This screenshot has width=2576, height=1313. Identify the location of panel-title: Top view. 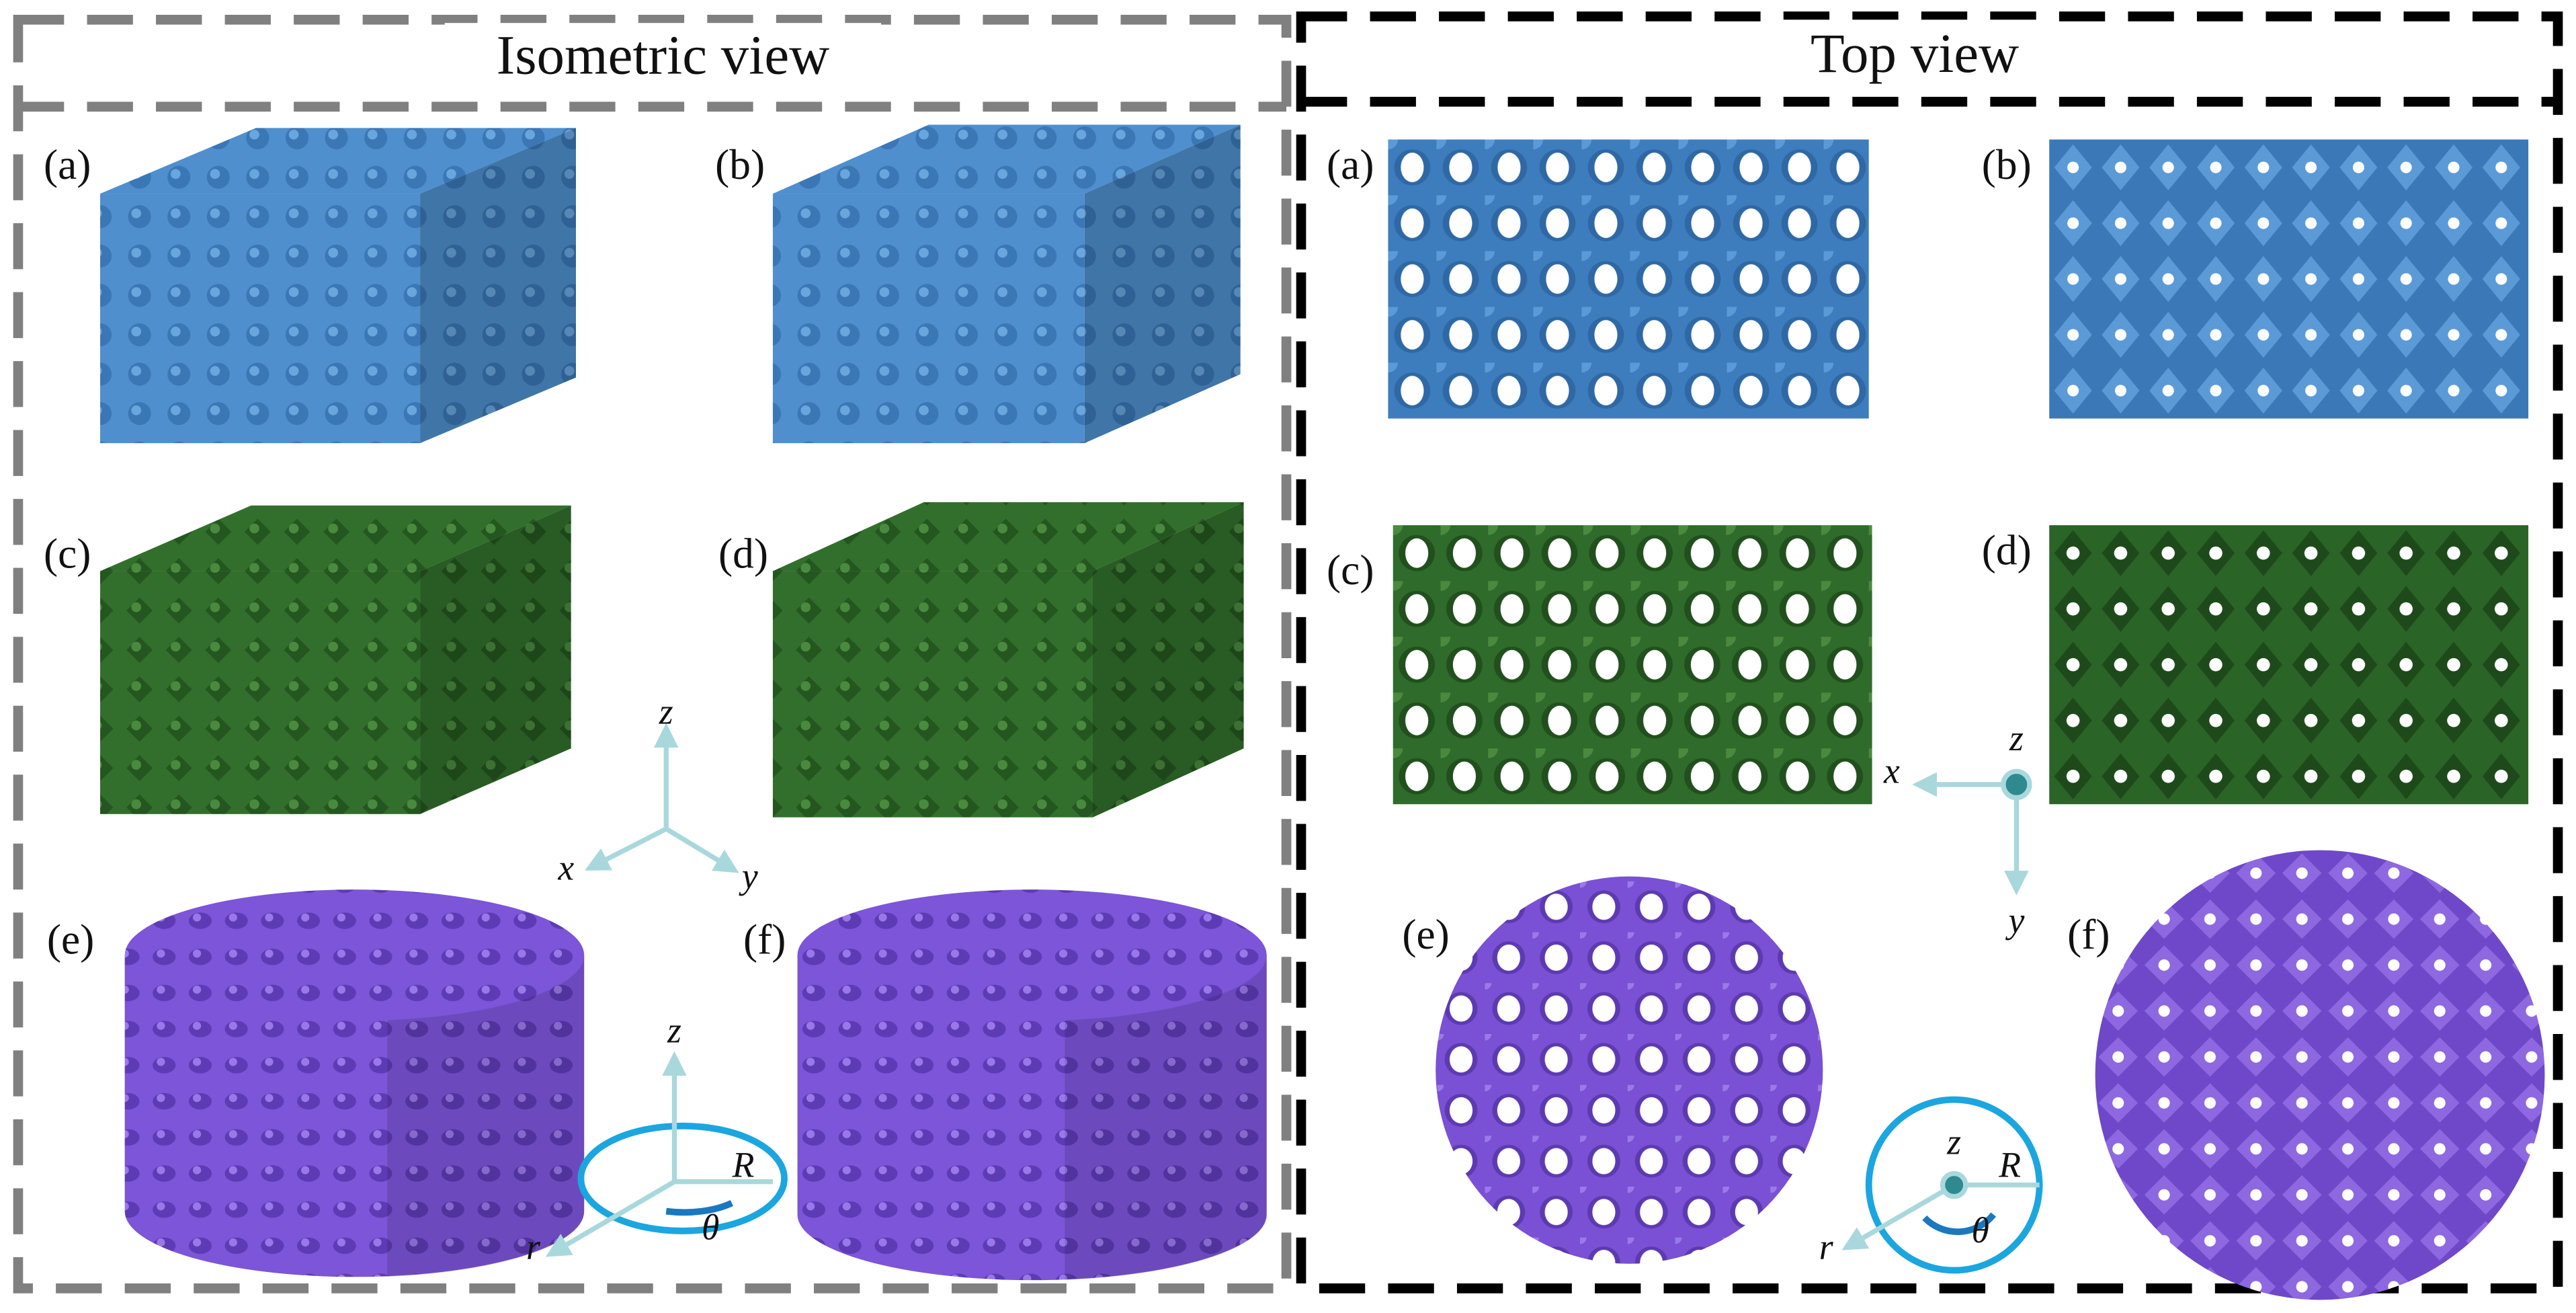
(1915, 53).